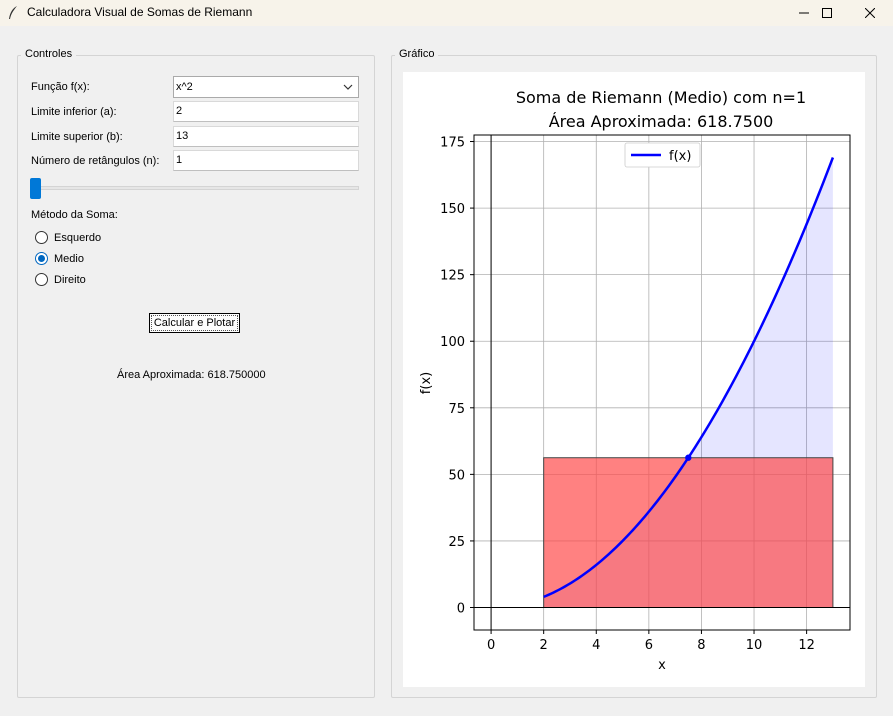  Describe the element at coordinates (452, 276) in the screenshot. I see `y-tick-label: 125` at that location.